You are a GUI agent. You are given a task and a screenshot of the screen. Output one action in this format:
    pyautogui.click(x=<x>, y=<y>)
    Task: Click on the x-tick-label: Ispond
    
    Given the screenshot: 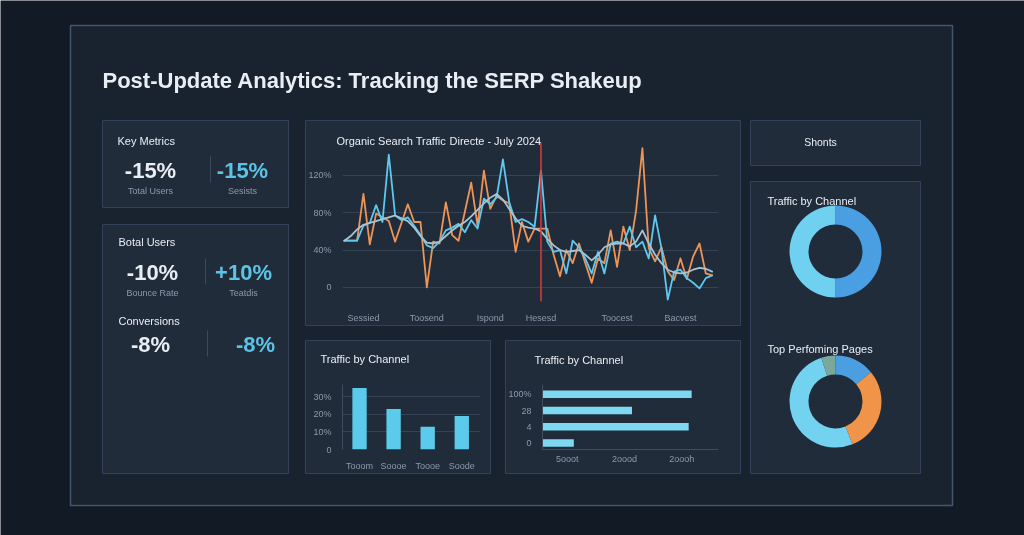 What is the action you would take?
    pyautogui.click(x=490, y=317)
    